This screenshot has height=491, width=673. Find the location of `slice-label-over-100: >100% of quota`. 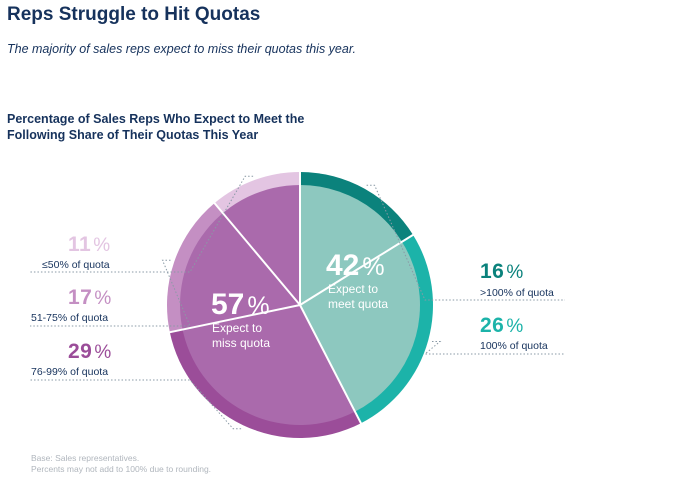

slice-label-over-100: >100% of quota is located at coordinates (517, 293).